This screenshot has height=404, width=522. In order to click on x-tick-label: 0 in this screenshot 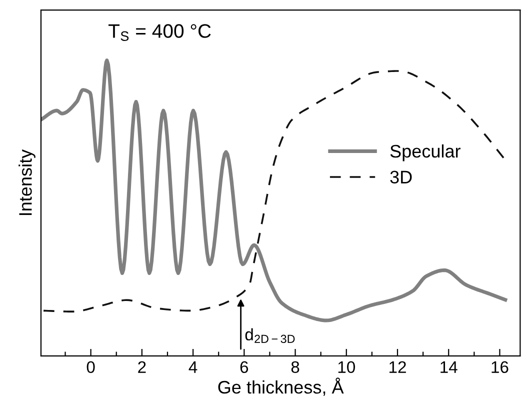, I will do `click(90, 367)`.